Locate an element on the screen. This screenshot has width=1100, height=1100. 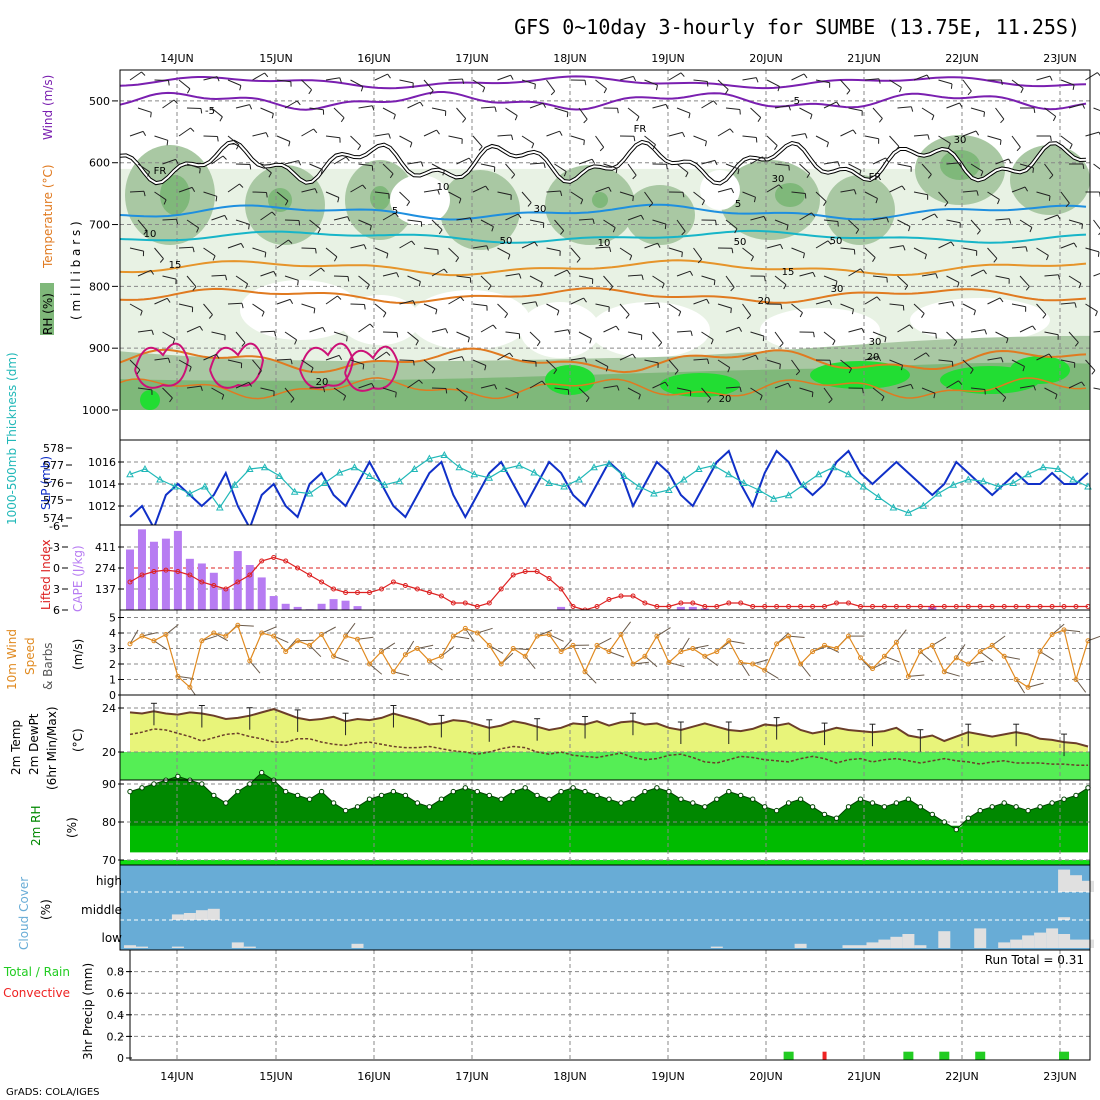
wind10-speed-label: Speed is located at coordinates (30, 656).